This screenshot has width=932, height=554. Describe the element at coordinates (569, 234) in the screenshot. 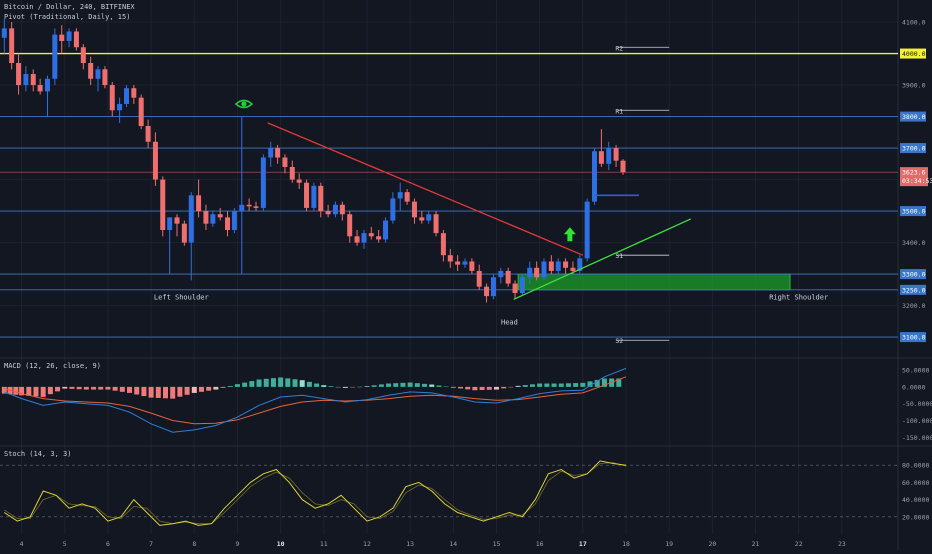

I see `arrow-up-icon` at that location.